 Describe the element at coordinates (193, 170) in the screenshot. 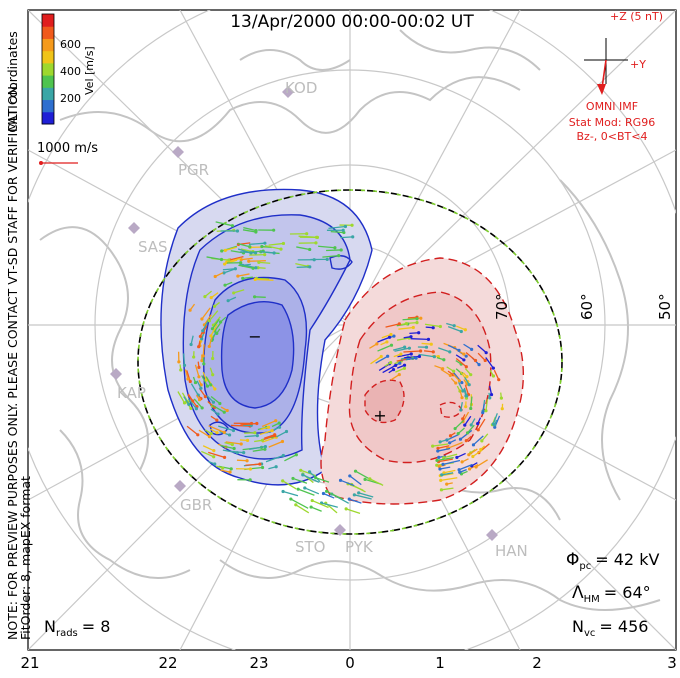

I see `station-pgr: PGR` at that location.